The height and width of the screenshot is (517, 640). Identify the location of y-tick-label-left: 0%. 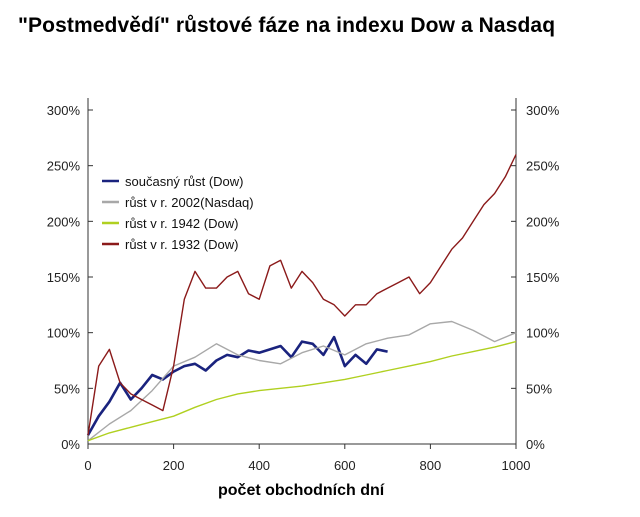
(70, 444).